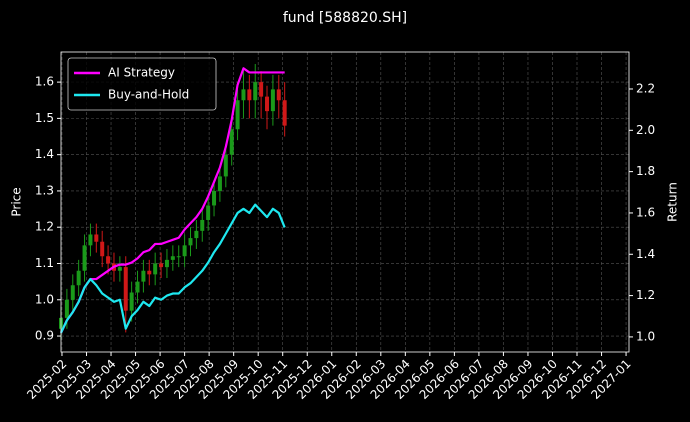 This screenshot has height=422, width=690. I want to click on y2-axis-label: Return, so click(673, 202).